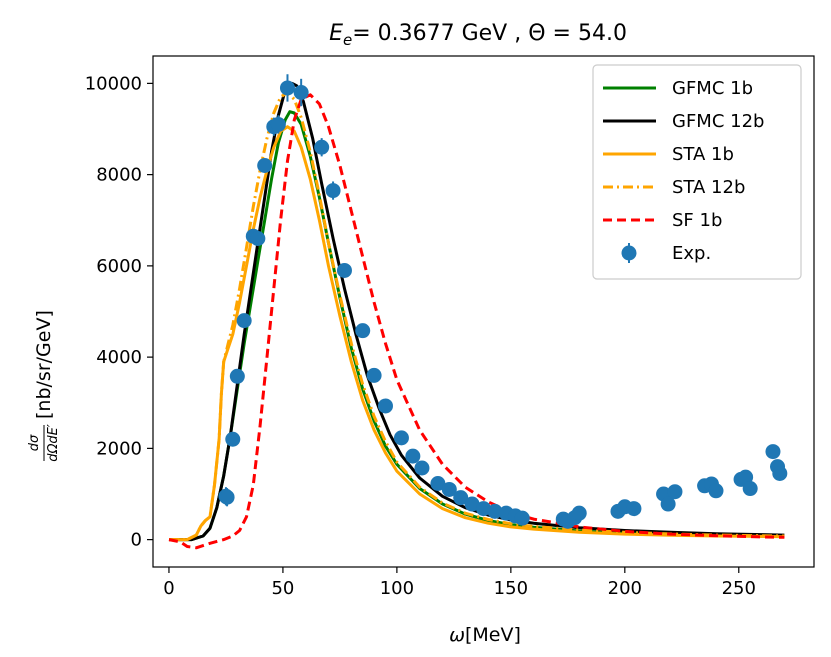 This screenshot has width=831, height=657. What do you see at coordinates (347, 40) in the screenshot?
I see `title-subscript: e` at bounding box center [347, 40].